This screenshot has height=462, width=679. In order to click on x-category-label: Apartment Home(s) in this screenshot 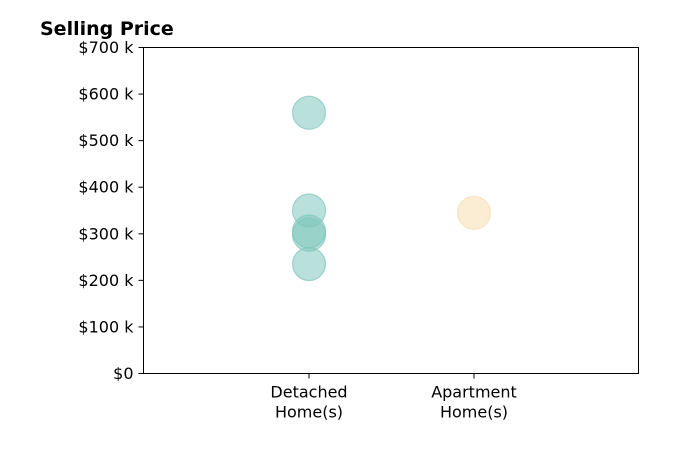, I will do `click(474, 402)`.